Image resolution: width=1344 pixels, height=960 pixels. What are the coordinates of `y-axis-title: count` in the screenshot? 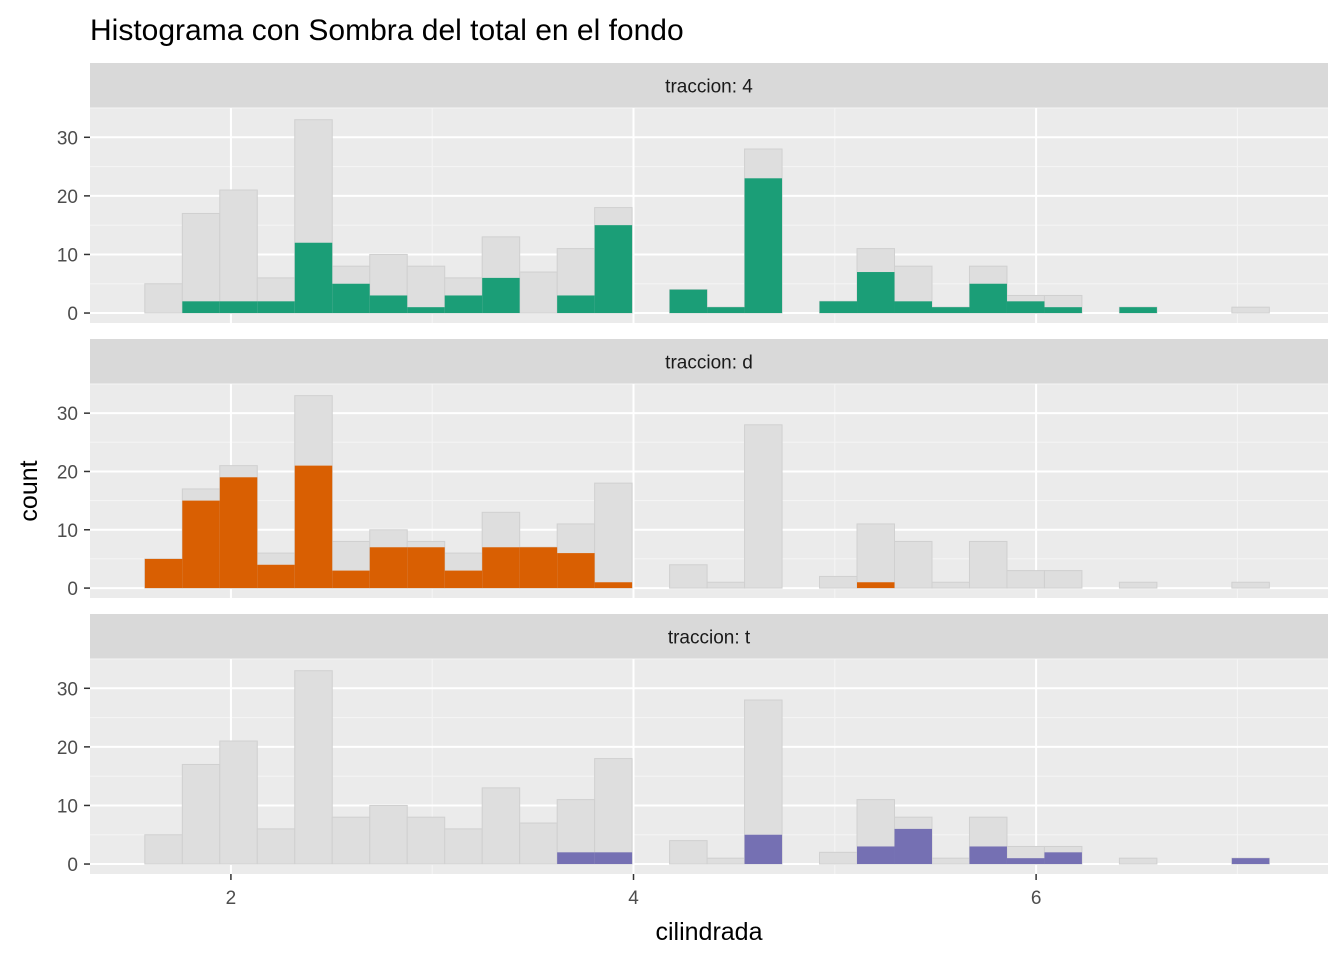 It's located at (29, 490).